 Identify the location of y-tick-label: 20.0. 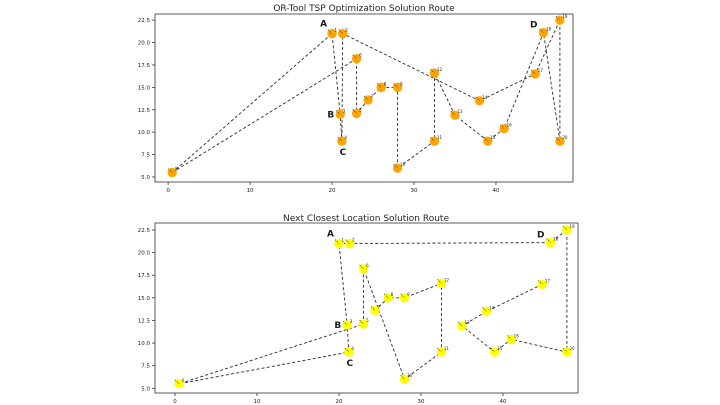
(144, 44).